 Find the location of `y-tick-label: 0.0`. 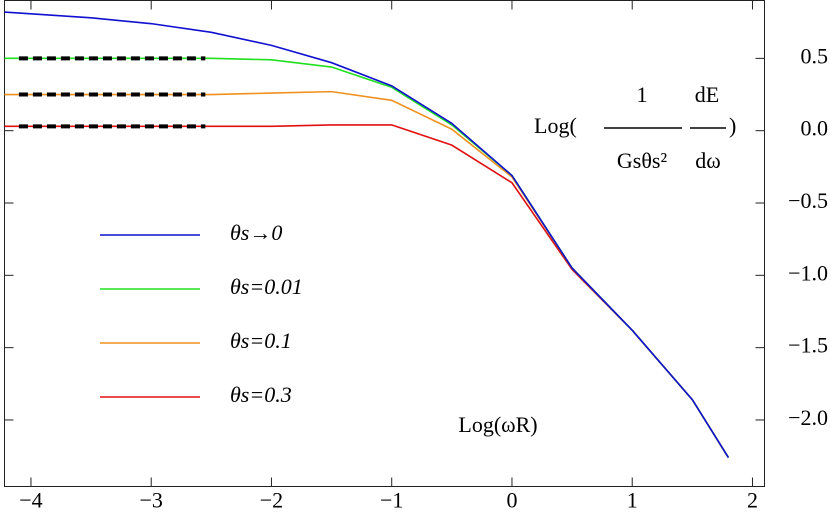

y-tick-label: 0.0 is located at coordinates (815, 128).